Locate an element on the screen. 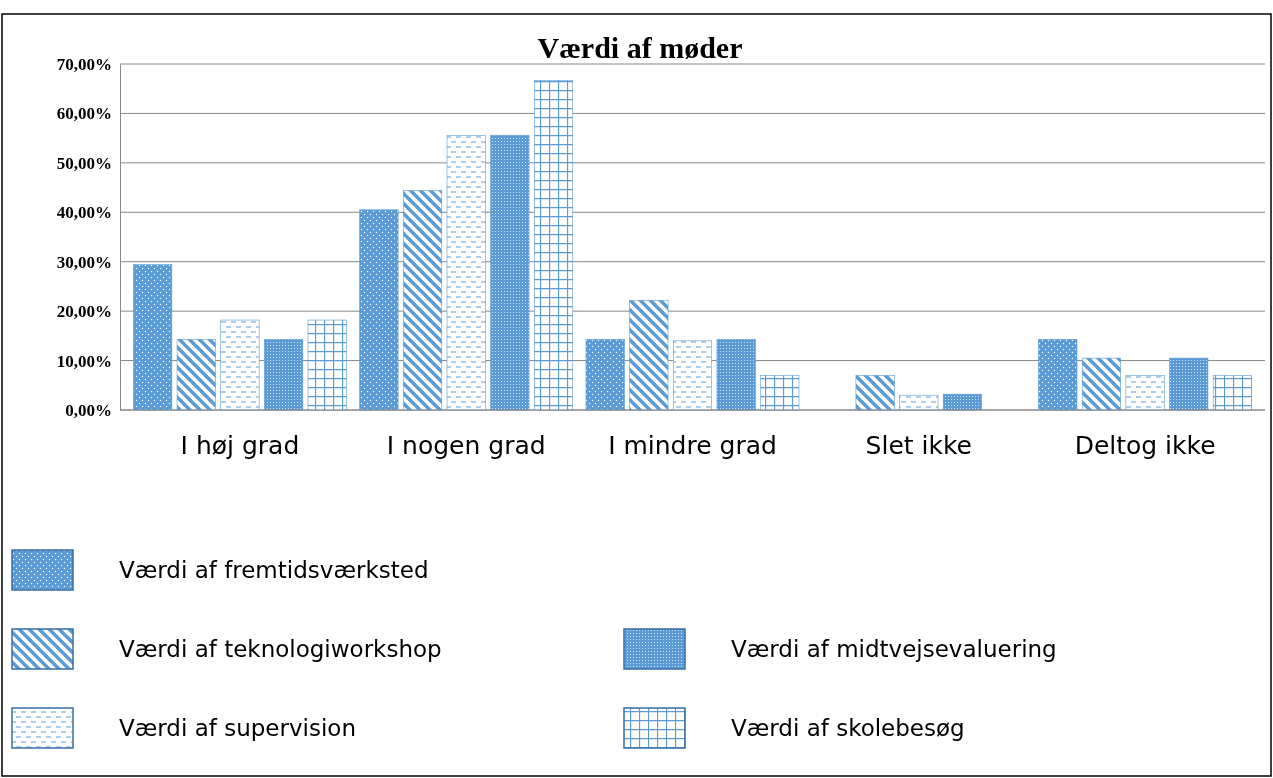 This screenshot has width=1273, height=778. x-tick-label: Slet ikke is located at coordinates (918, 445).